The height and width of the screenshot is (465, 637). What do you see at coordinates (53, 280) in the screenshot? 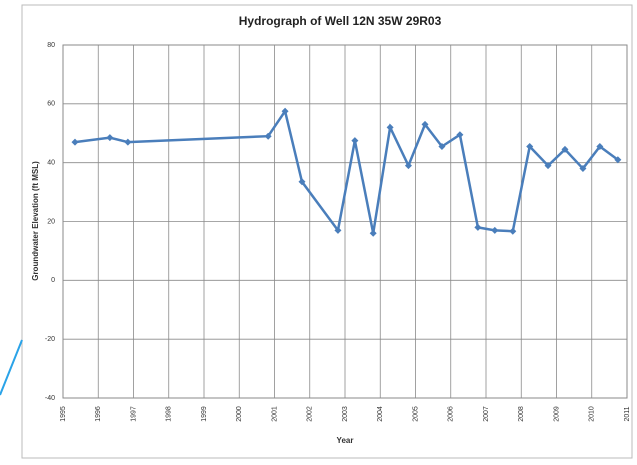
I see `y-tick-label: 0` at bounding box center [53, 280].